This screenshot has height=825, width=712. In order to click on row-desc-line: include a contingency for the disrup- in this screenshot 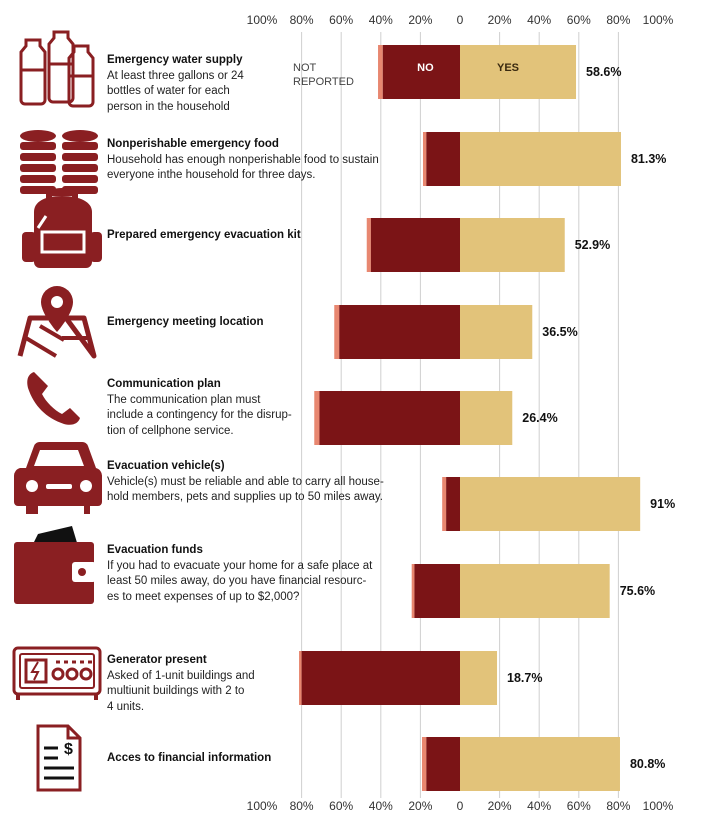, I will do `click(199, 415)`.